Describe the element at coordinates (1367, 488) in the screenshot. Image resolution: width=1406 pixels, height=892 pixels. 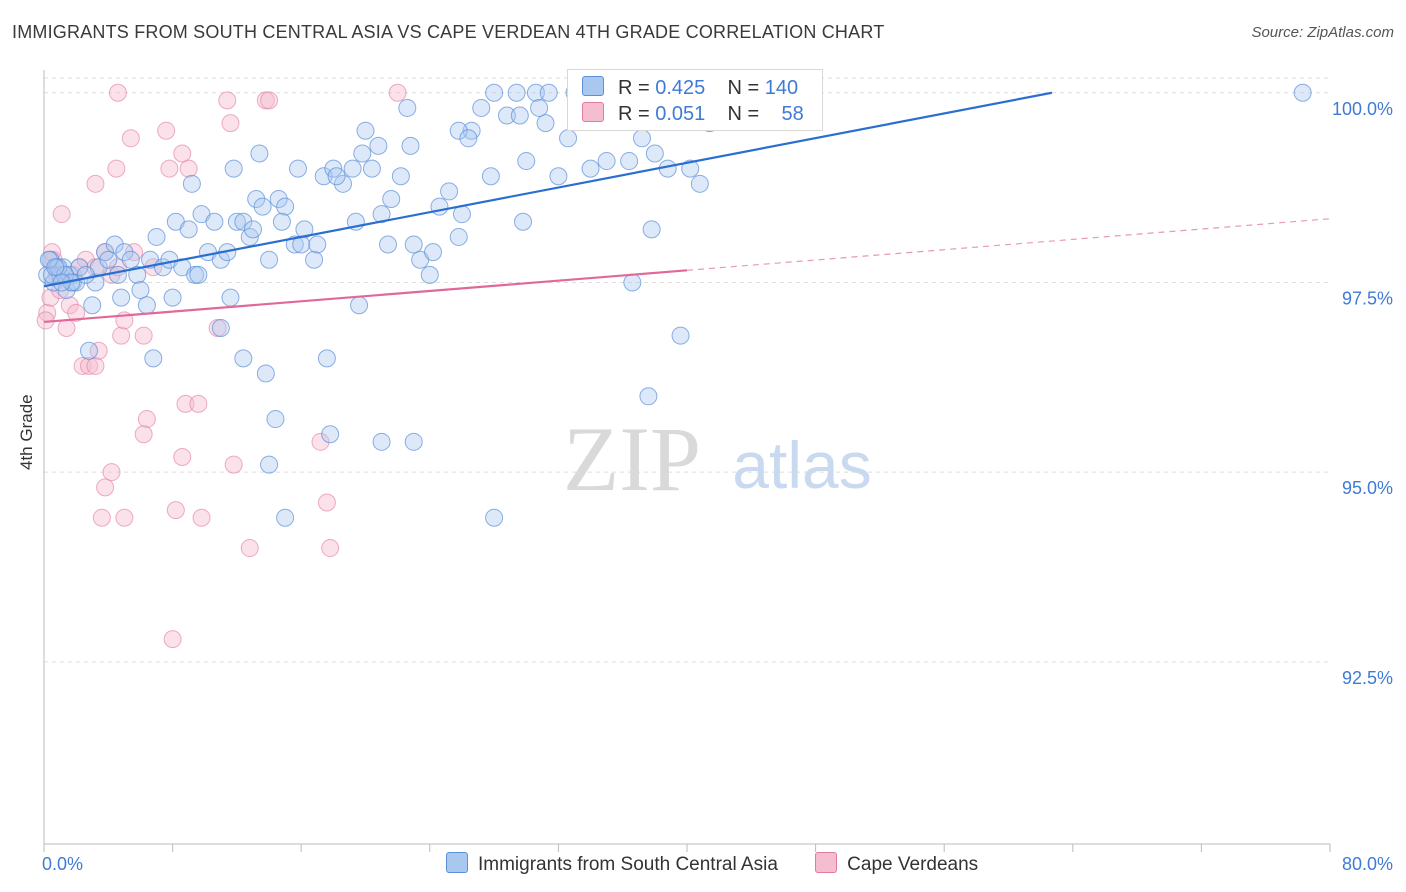
I see `y-tick-label: 95.0%` at that location.